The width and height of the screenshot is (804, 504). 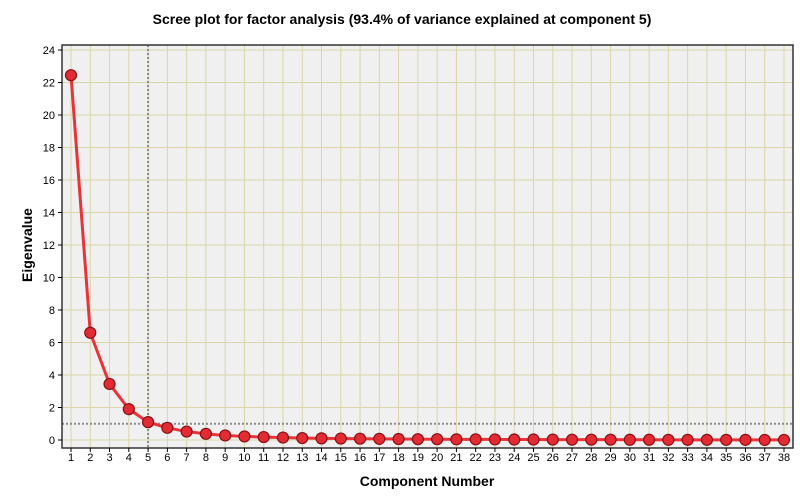 What do you see at coordinates (148, 458) in the screenshot?
I see `x-tick-label: 5` at bounding box center [148, 458].